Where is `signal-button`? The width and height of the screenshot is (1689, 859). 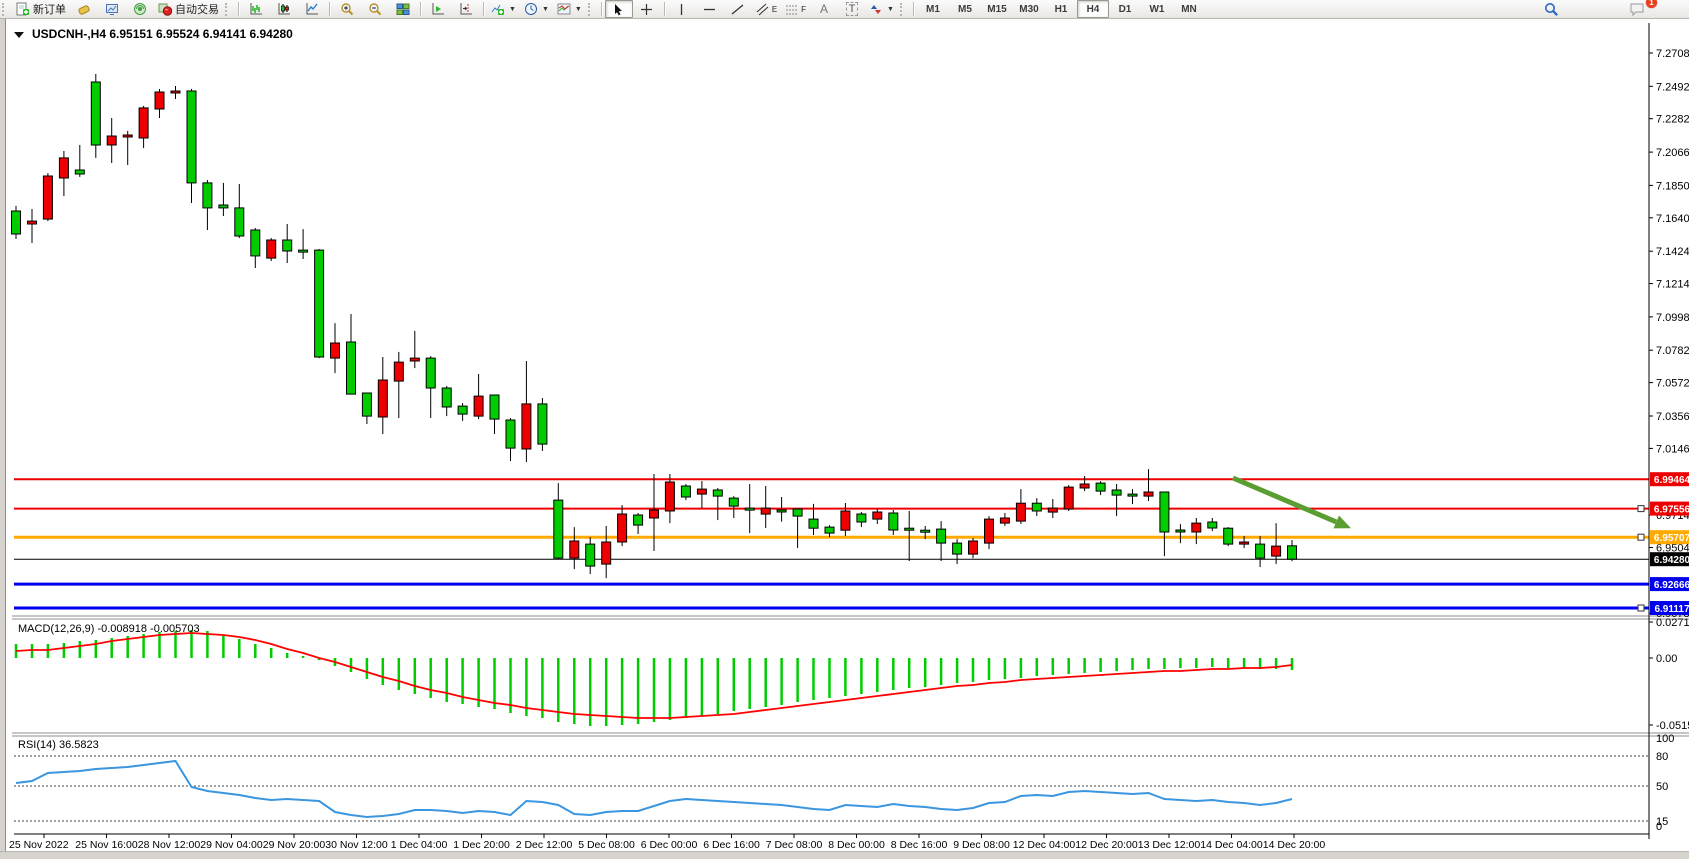 signal-button is located at coordinates (140, 9).